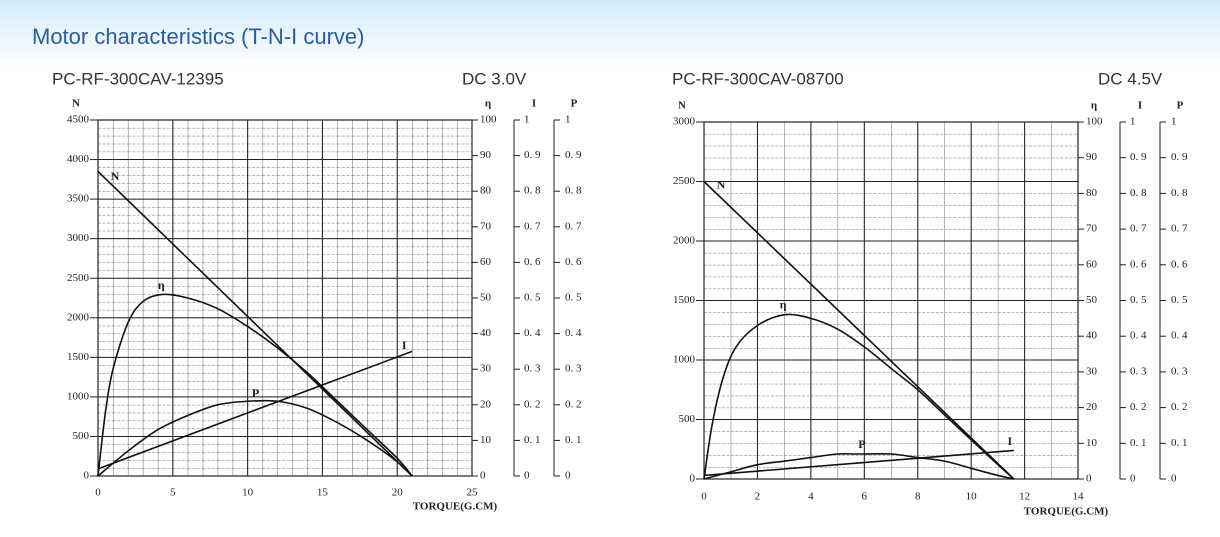 This screenshot has height=537, width=1220. What do you see at coordinates (1179, 157) in the screenshot?
I see `y4-tick-label: 0. 9` at bounding box center [1179, 157].